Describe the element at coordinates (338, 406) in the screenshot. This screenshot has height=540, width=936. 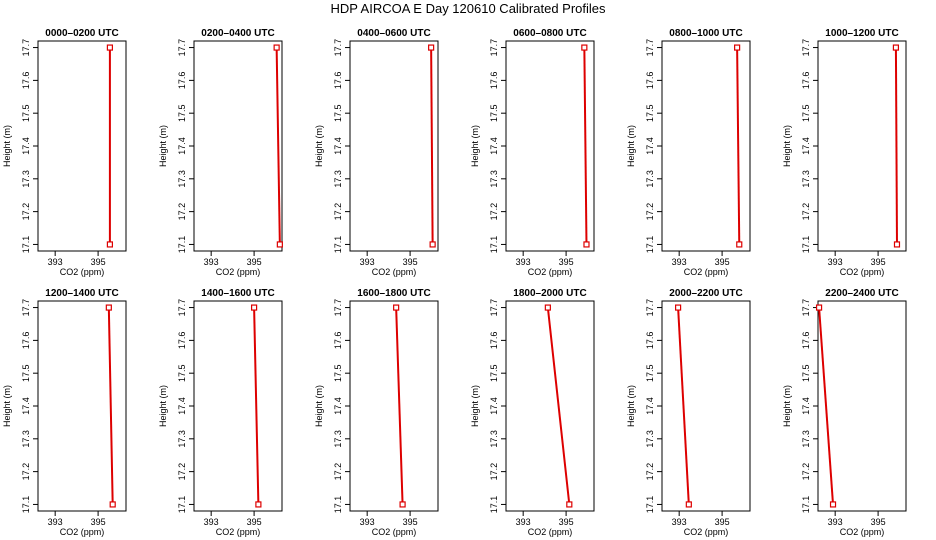
I see `panel-9-ytick-label: 17.4` at that location.